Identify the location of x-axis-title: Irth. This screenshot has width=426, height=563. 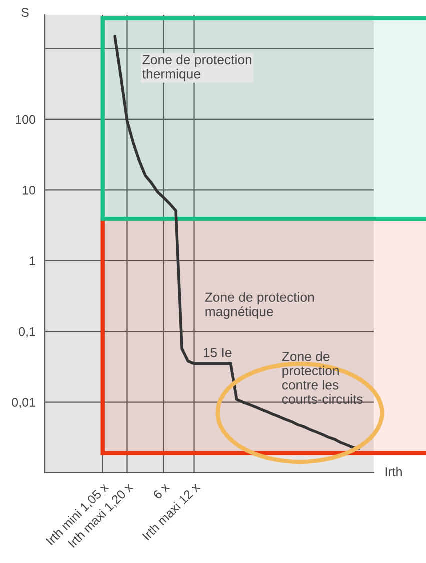
(394, 471).